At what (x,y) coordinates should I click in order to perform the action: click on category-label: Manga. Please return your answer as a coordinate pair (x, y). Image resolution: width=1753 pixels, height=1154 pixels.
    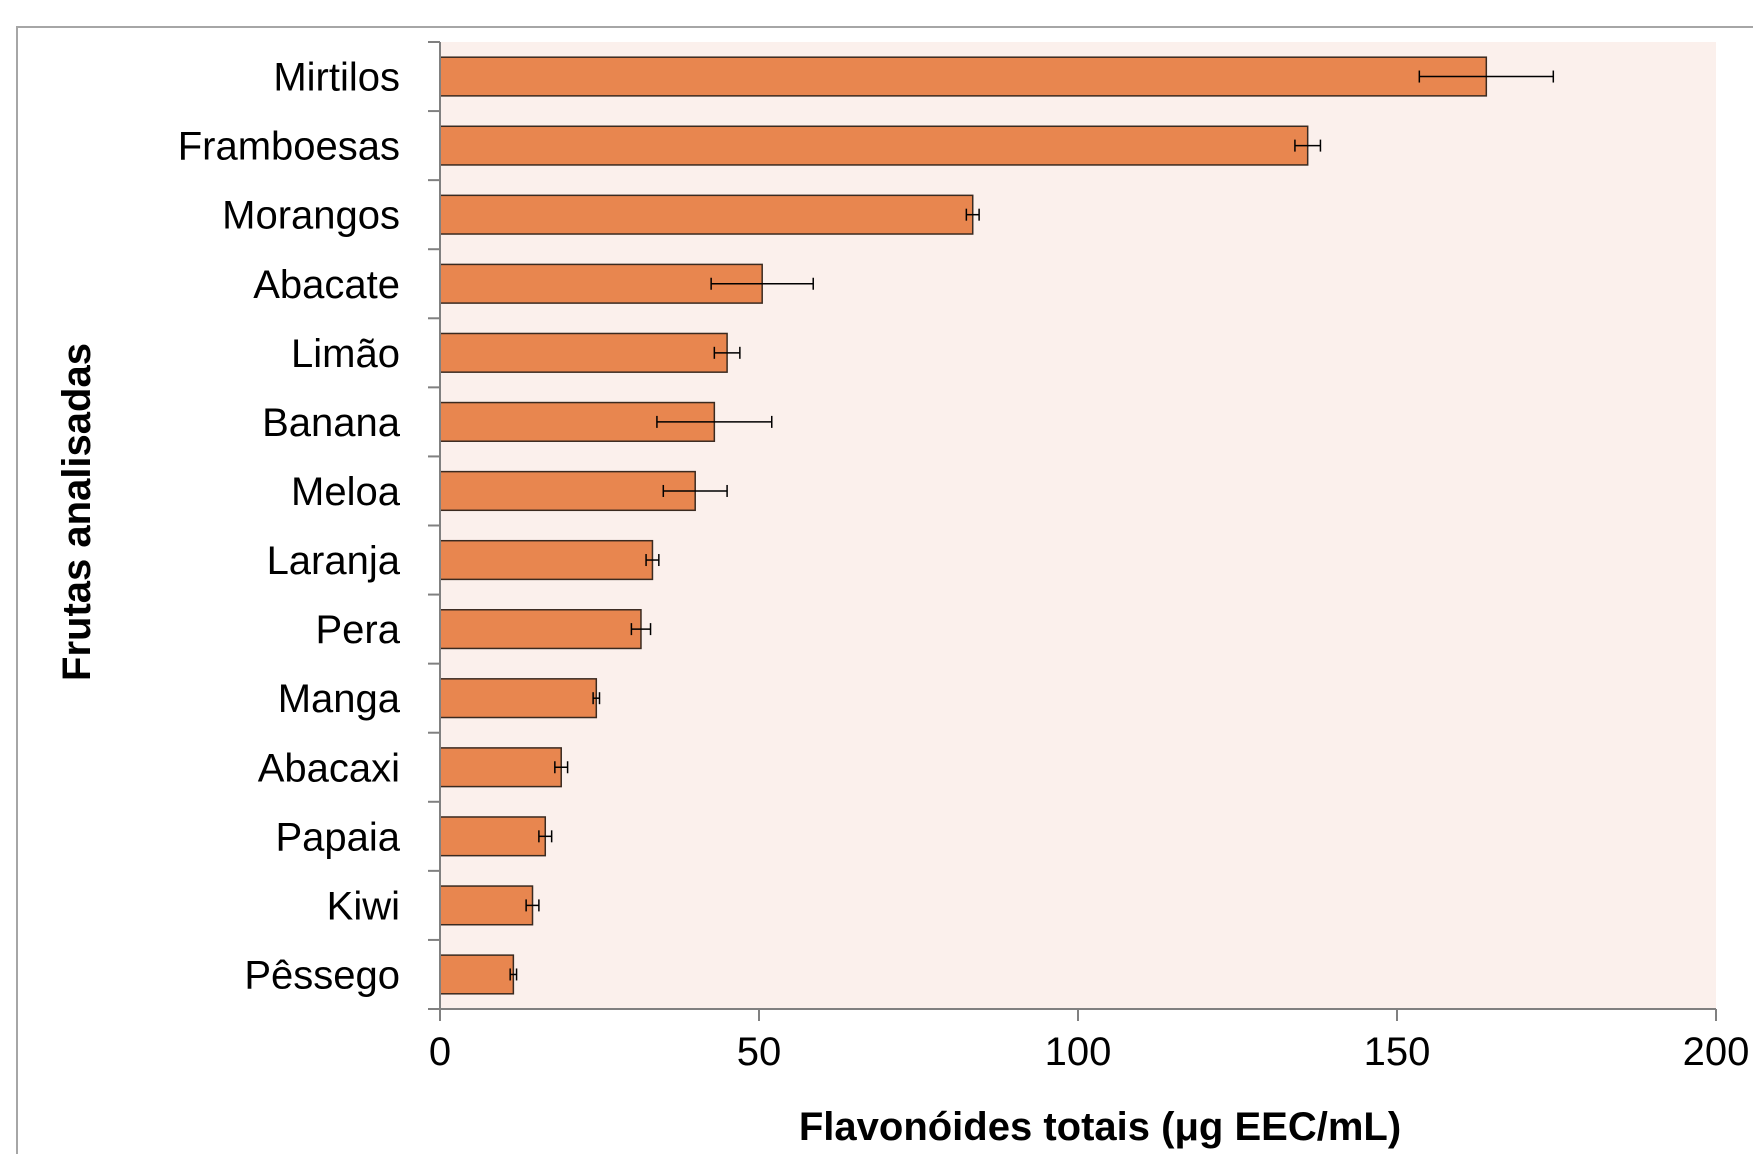
    Looking at the image, I should click on (339, 699).